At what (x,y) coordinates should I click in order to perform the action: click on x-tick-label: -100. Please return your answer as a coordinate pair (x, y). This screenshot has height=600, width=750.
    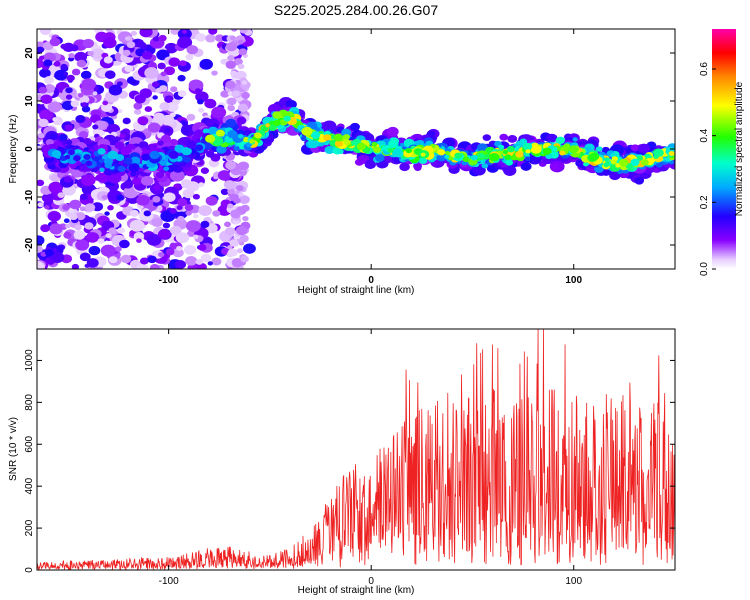
    Looking at the image, I should click on (169, 581).